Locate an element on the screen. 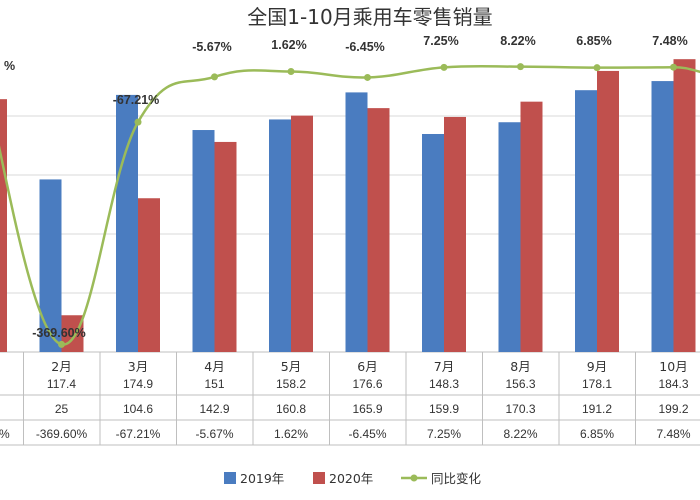 Image resolution: width=700 pixels, height=500 pixels. legend-label-2020: 2020年 is located at coordinates (351, 478).